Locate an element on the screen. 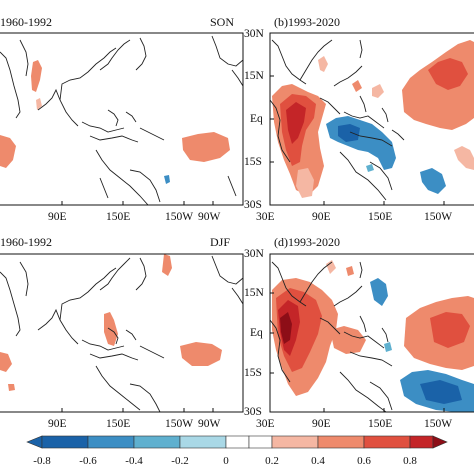 The height and width of the screenshot is (474, 474). panel-b-coastline is located at coordinates (337, 120).